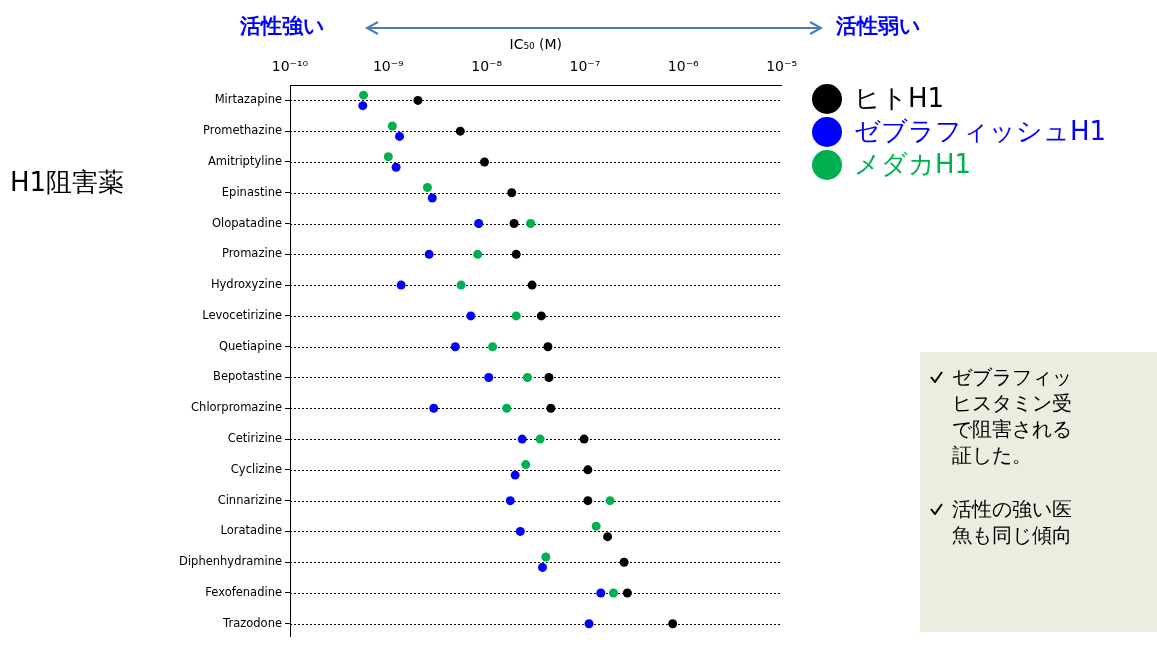 This screenshot has width=1157, height=646. What do you see at coordinates (250, 345) in the screenshot?
I see `y-tick-label: Quetiapine` at bounding box center [250, 345].